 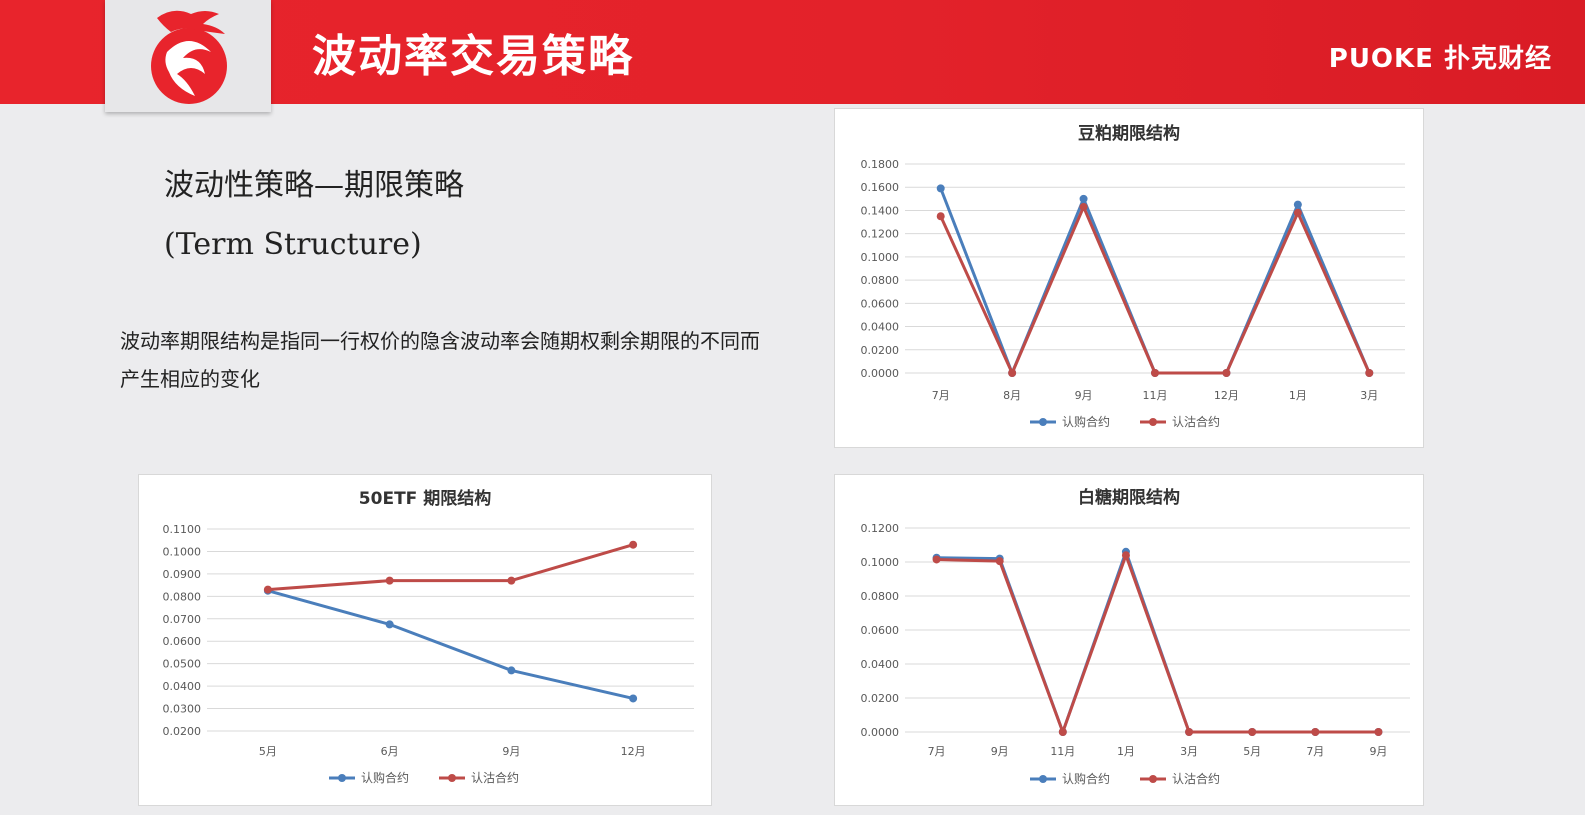 I want to click on x-tick-label: 6月, so click(x=390, y=751).